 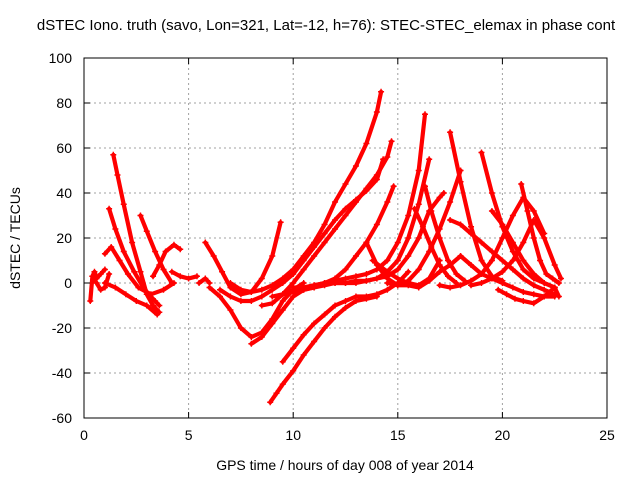 What do you see at coordinates (62, 418) in the screenshot?
I see `y-tick-label: -60` at bounding box center [62, 418].